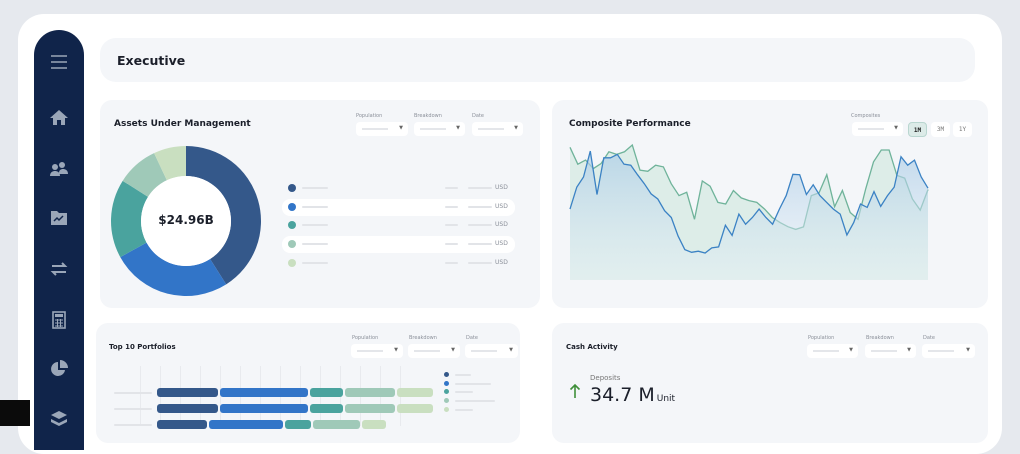 This screenshot has width=1020, height=454. I want to click on home-icon, so click(59, 118).